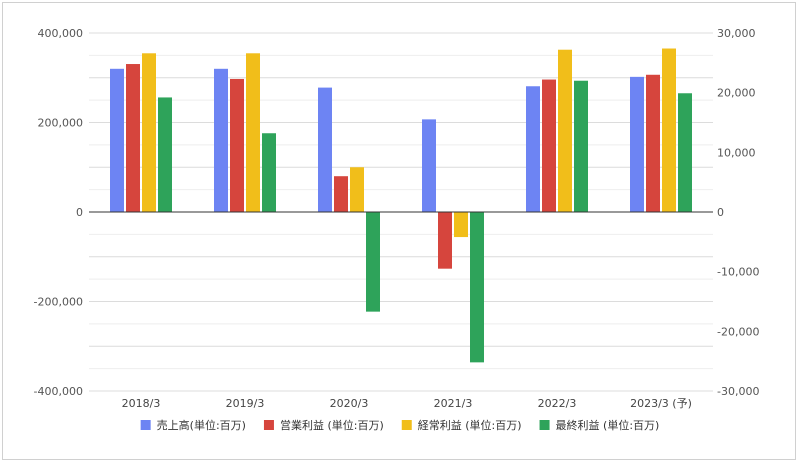 The width and height of the screenshot is (800, 464). What do you see at coordinates (738, 272) in the screenshot?
I see `right-y-tick-label: -10,000` at bounding box center [738, 272].